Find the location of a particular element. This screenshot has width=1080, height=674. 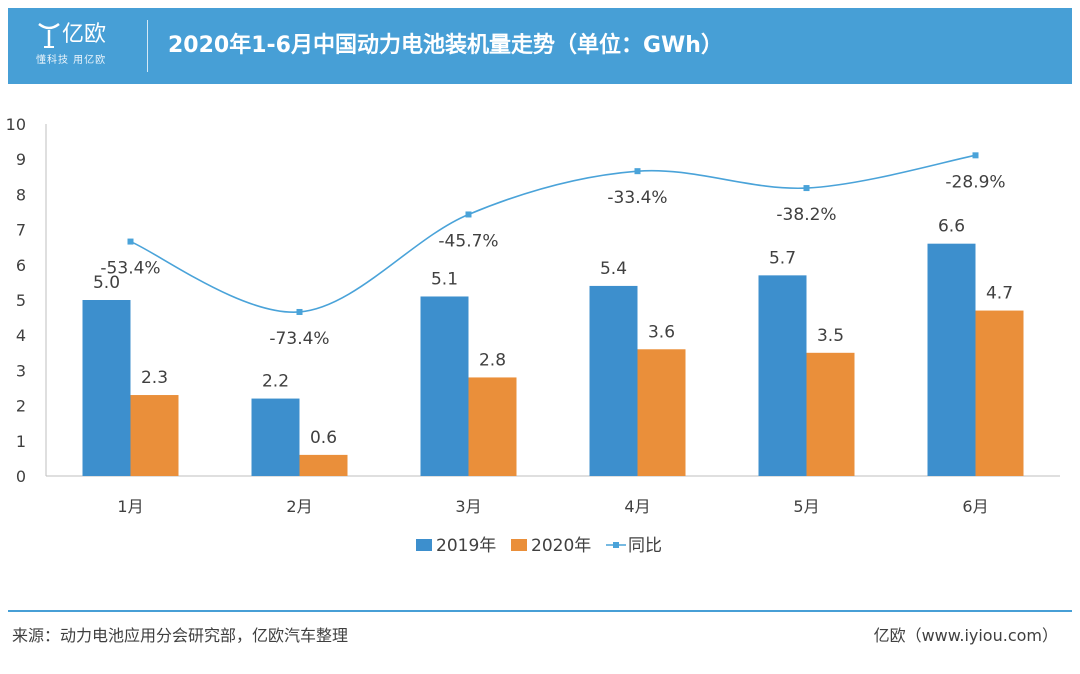

legend-swatch-2020 is located at coordinates (519, 545).